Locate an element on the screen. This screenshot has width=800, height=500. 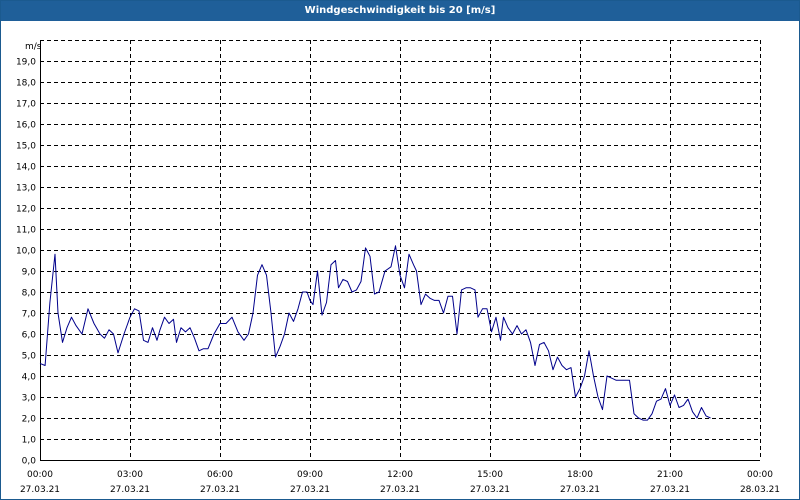
y-tick-label: 14,0 is located at coordinates (26, 168).